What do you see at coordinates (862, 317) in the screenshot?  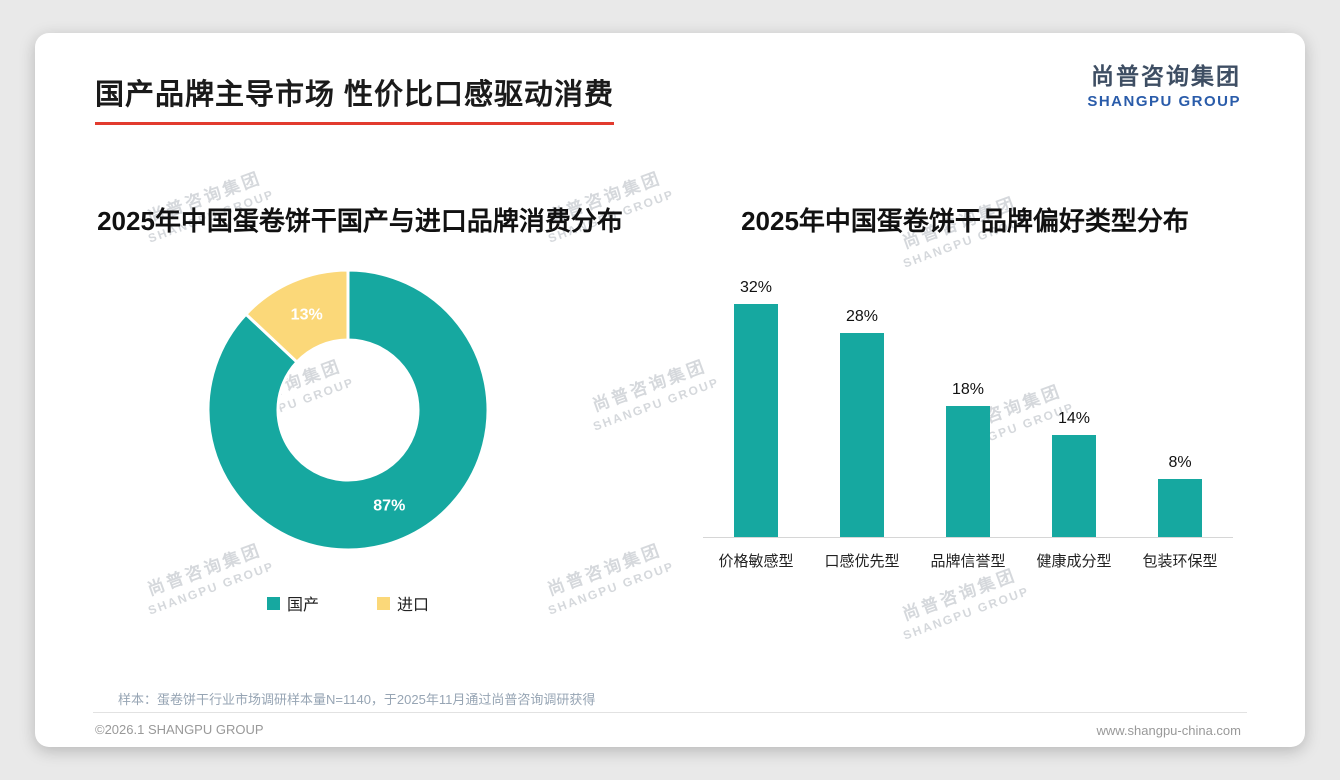 I see `bar-value-label: 28%` at bounding box center [862, 317].